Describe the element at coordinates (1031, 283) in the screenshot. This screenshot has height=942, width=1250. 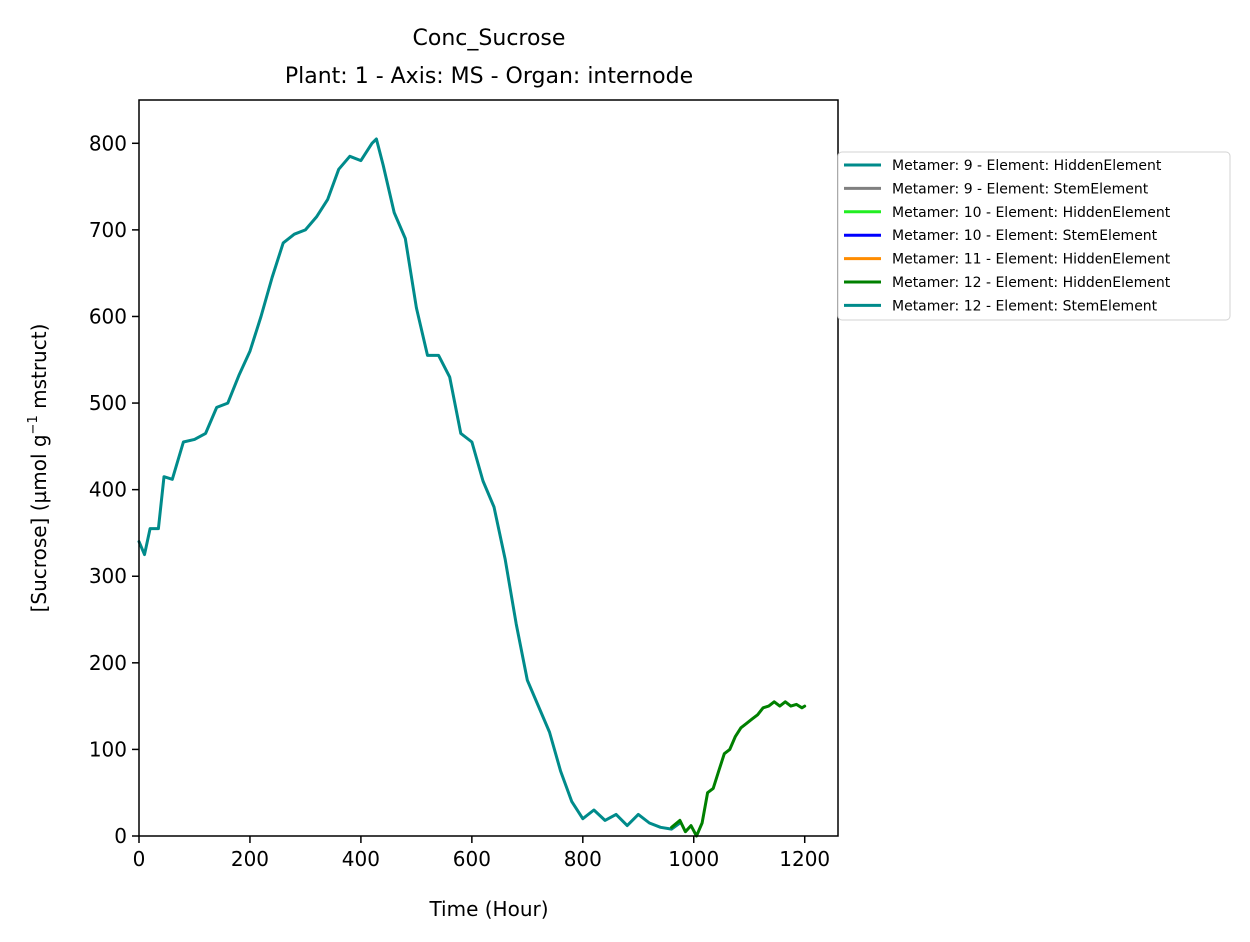
I see `legend-label: Metamer: 12 - Element: HiddenElement` at that location.